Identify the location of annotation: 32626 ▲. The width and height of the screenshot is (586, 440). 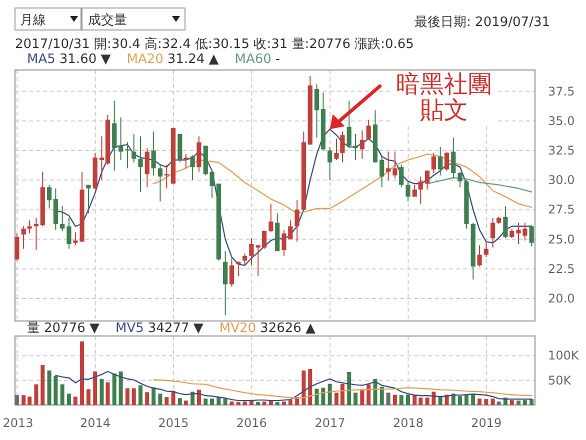
(288, 328).